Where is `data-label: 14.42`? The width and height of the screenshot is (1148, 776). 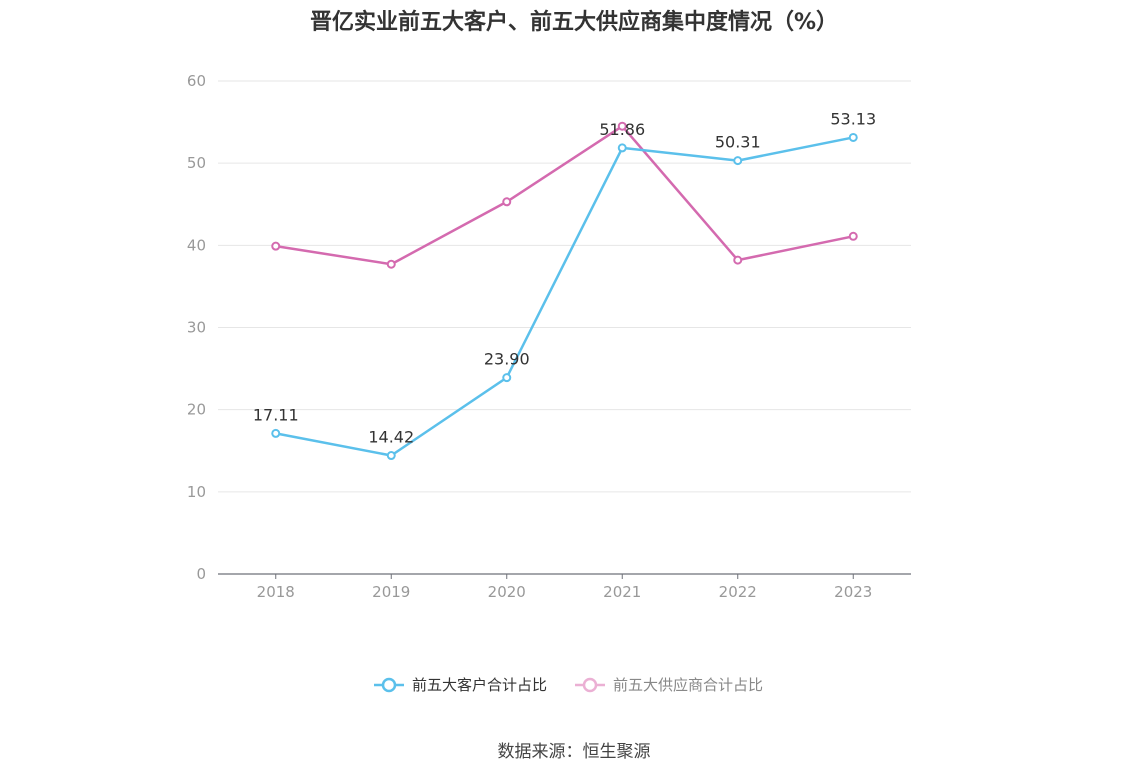
data-label: 14.42 is located at coordinates (391, 437).